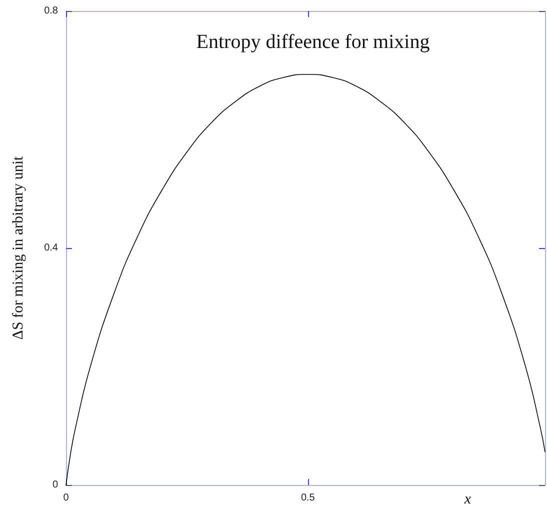 This screenshot has width=547, height=514. Describe the element at coordinates (51, 11) in the screenshot. I see `y-tick-label: 0.8` at that location.